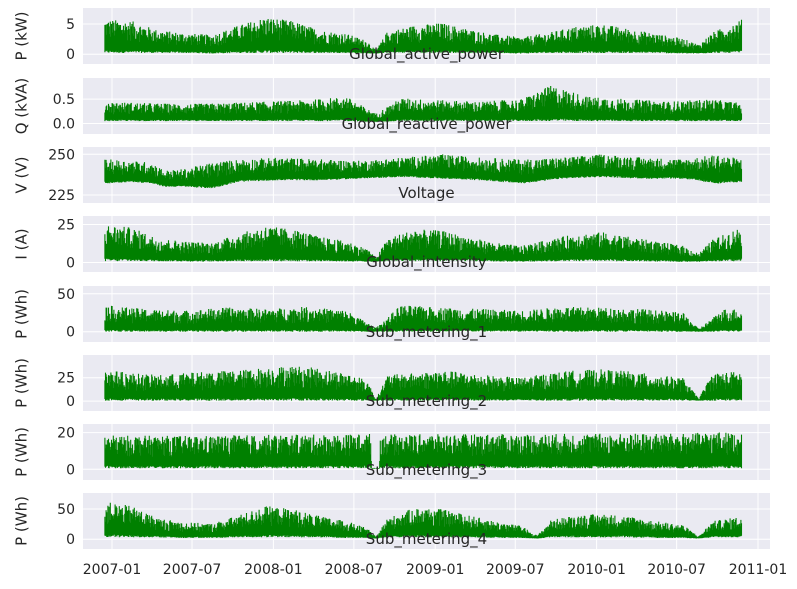  I want to click on x-tick-label: 2010-07, so click(676, 570).